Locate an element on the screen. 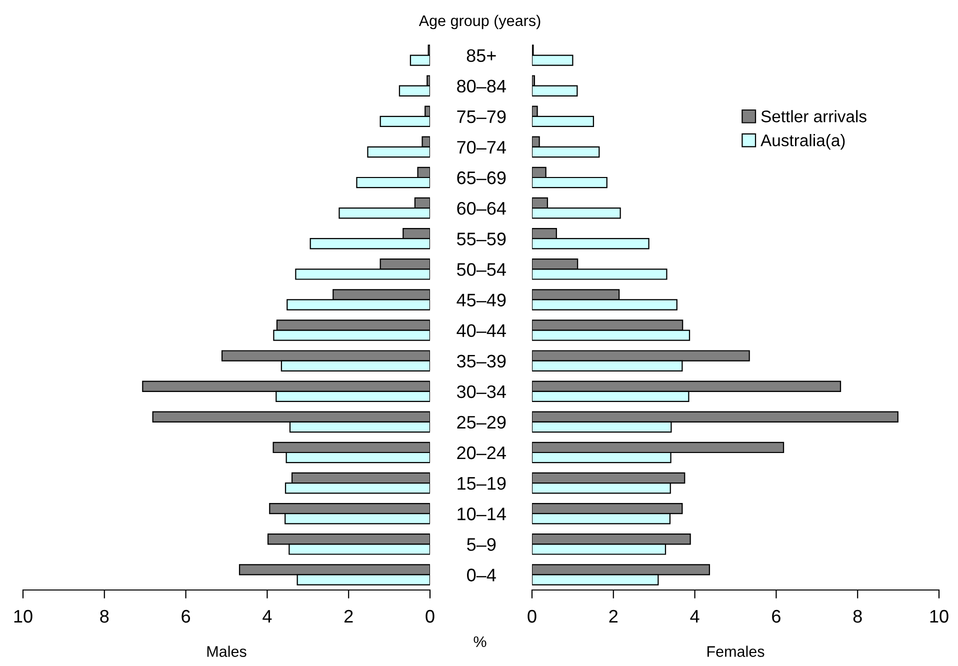 This screenshot has height=666, width=958. y-tick-label: 40–44 is located at coordinates (481, 330).